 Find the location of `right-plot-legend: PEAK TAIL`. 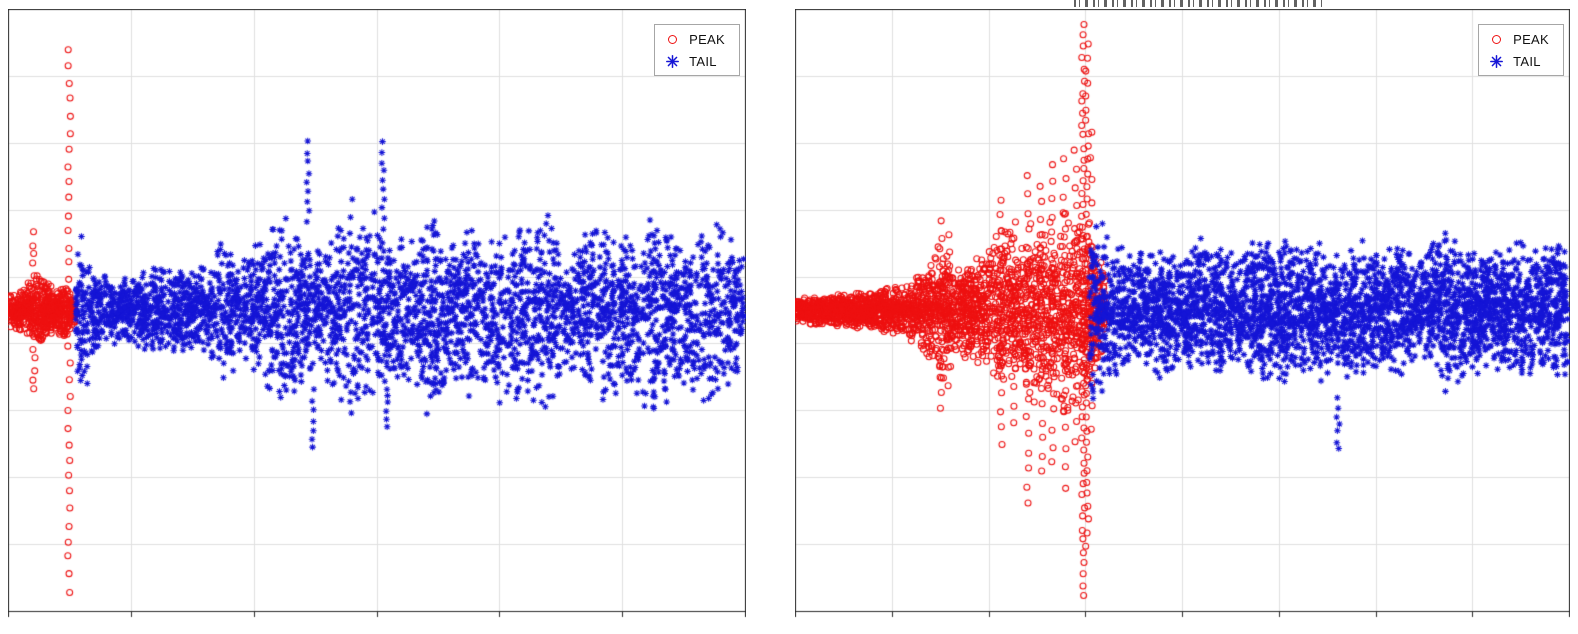

right-plot-legend: PEAK TAIL is located at coordinates (1521, 50).